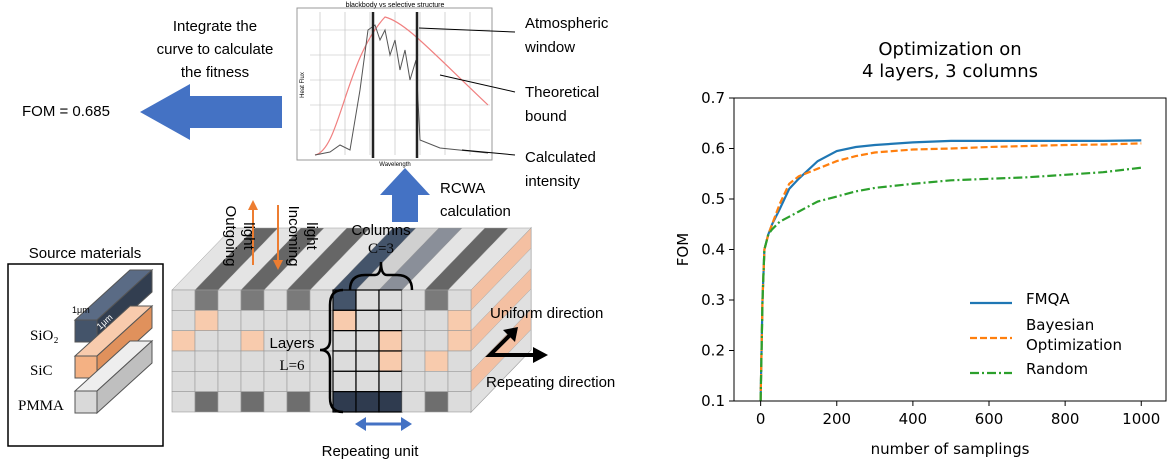 This screenshot has width=1173, height=473. Describe the element at coordinates (1141, 419) in the screenshot. I see `x-tick-label: 1000` at that location.